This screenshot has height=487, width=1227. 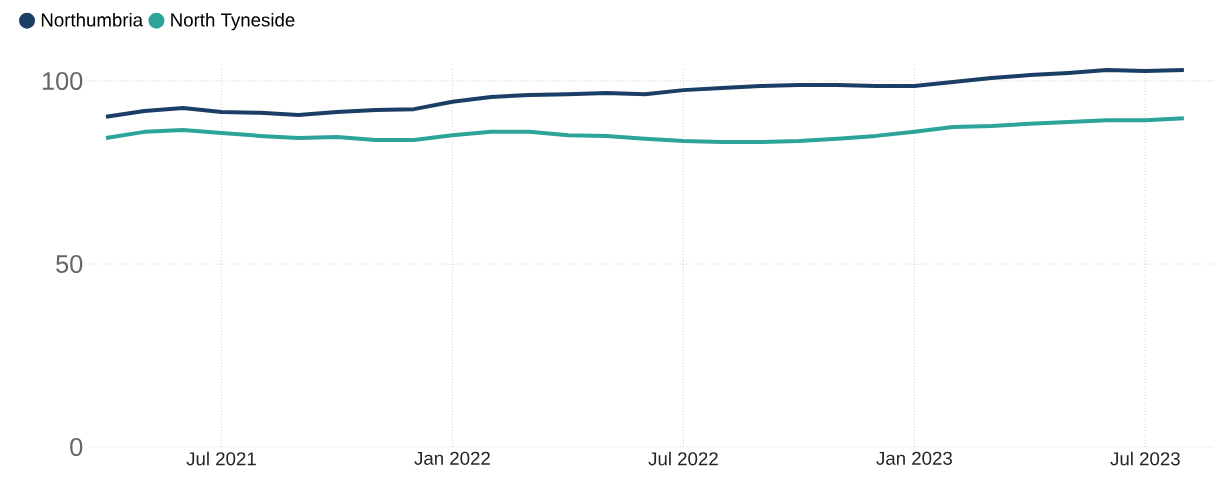 What do you see at coordinates (233, 21) in the screenshot?
I see `legend-label: North Tyneside` at bounding box center [233, 21].